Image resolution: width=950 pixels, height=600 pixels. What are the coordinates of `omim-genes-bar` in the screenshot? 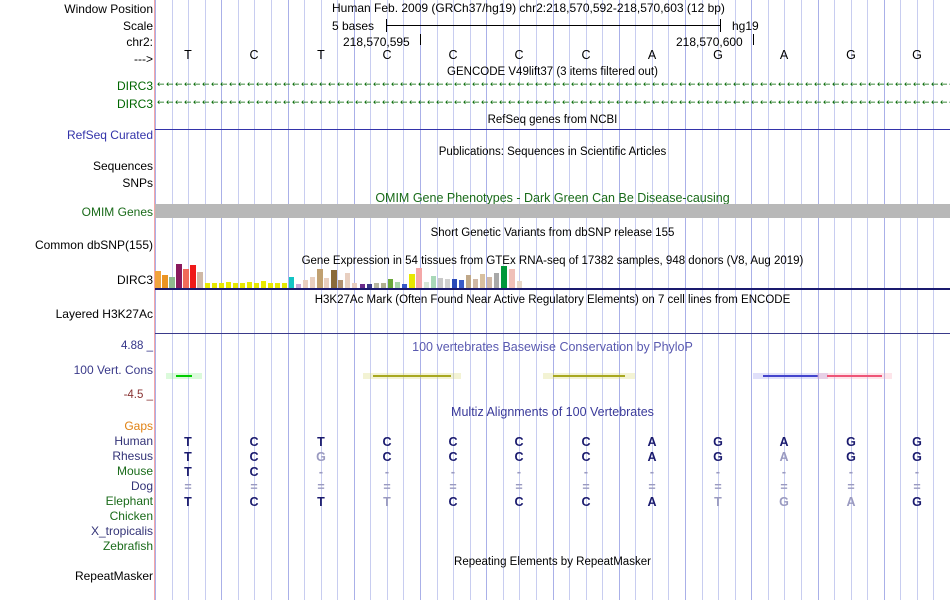 It's located at (552, 211).